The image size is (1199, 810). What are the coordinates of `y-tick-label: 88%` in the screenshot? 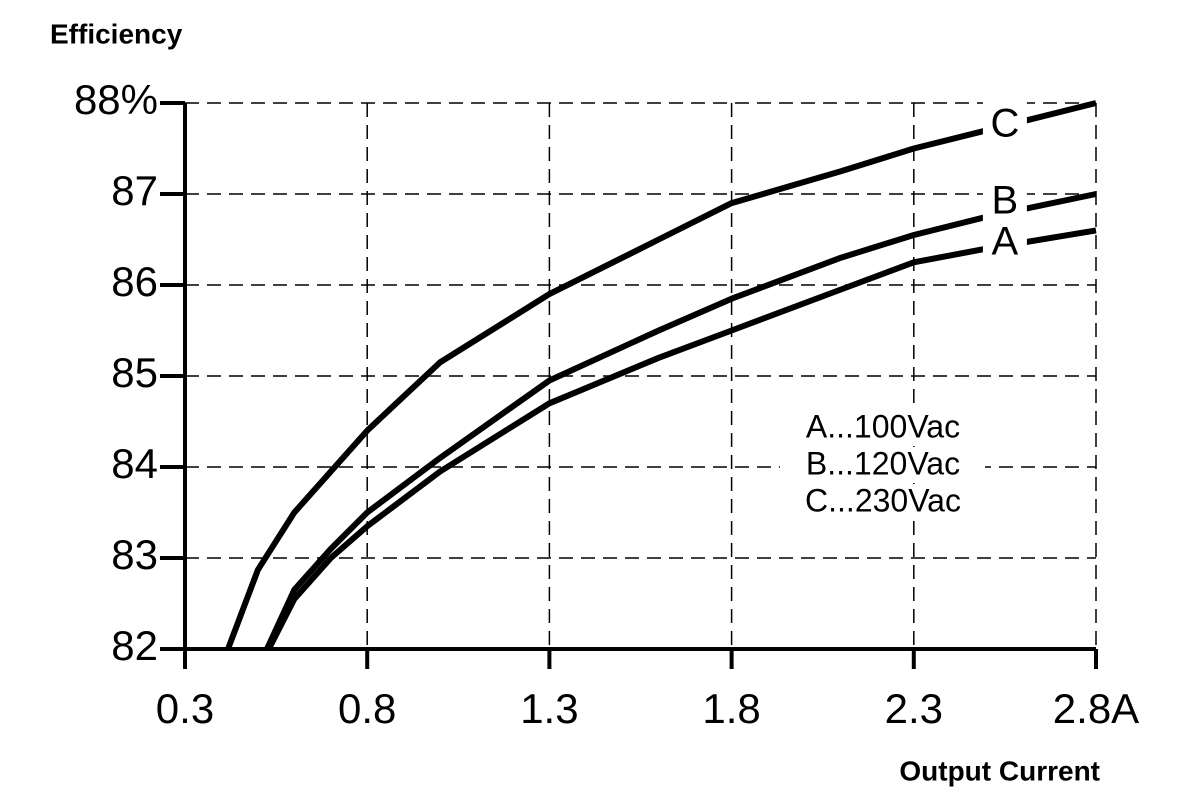 It's located at (116, 99).